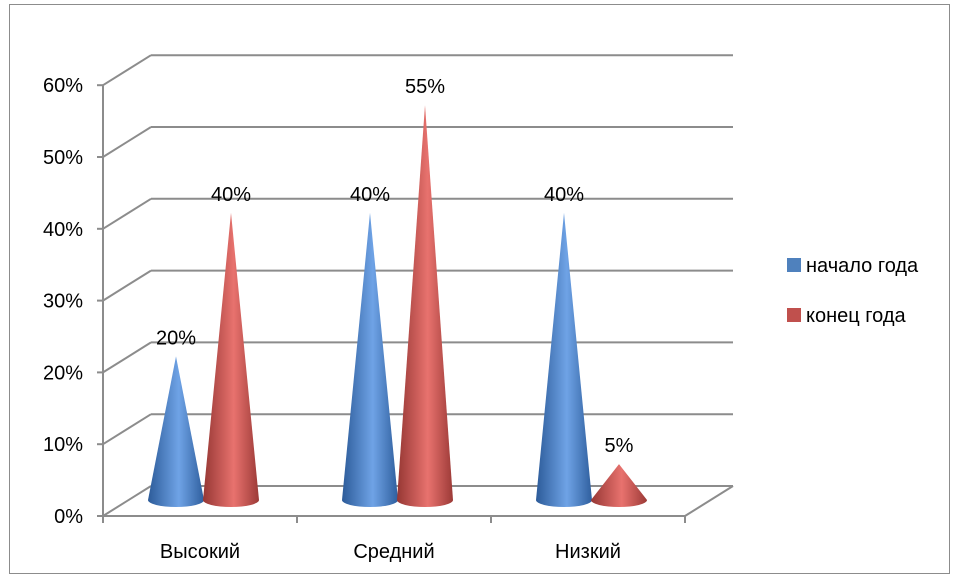  What do you see at coordinates (63, 445) in the screenshot?
I see `y-tick-label: 10%` at bounding box center [63, 445].